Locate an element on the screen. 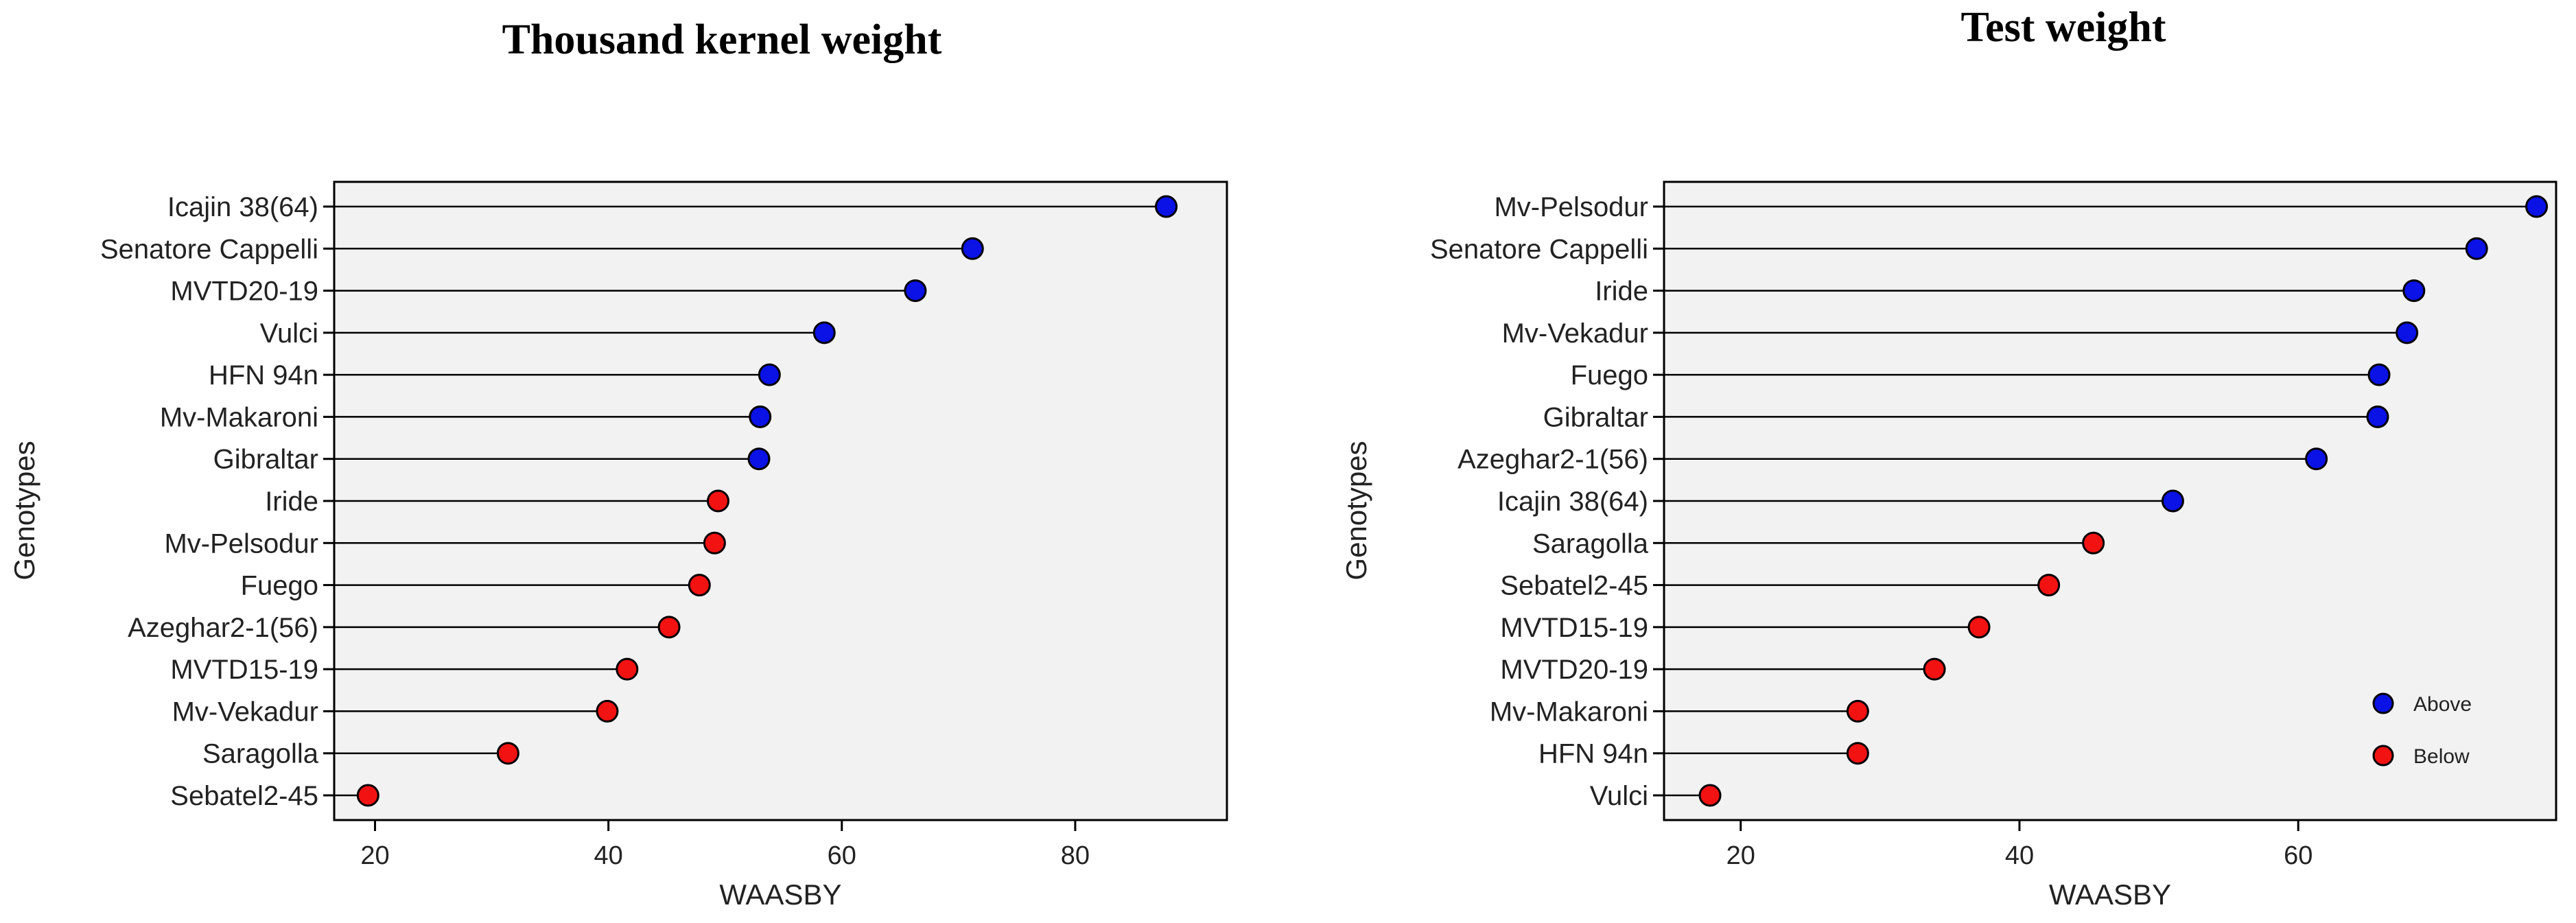 This screenshot has height=923, width=2576. legend-label-below: Below is located at coordinates (2441, 756).